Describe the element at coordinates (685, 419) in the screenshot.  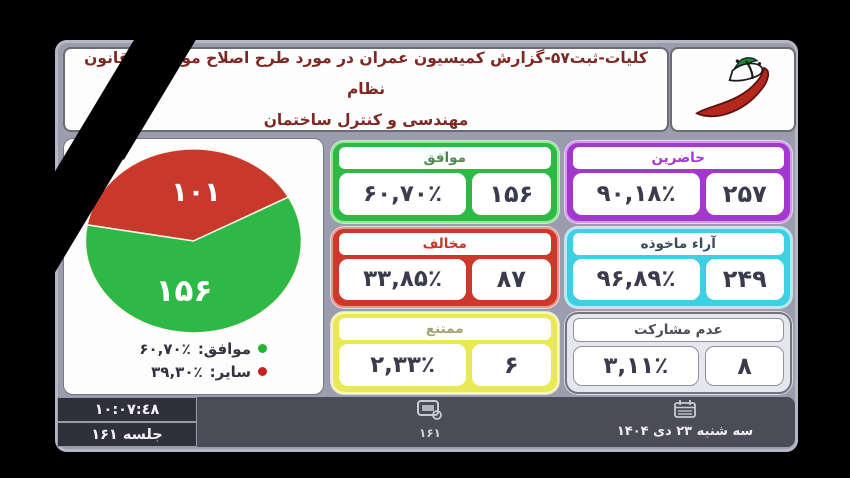
I see `date-indicator: سه شنبه ۲۳ دی ۱۴۰۴` at that location.